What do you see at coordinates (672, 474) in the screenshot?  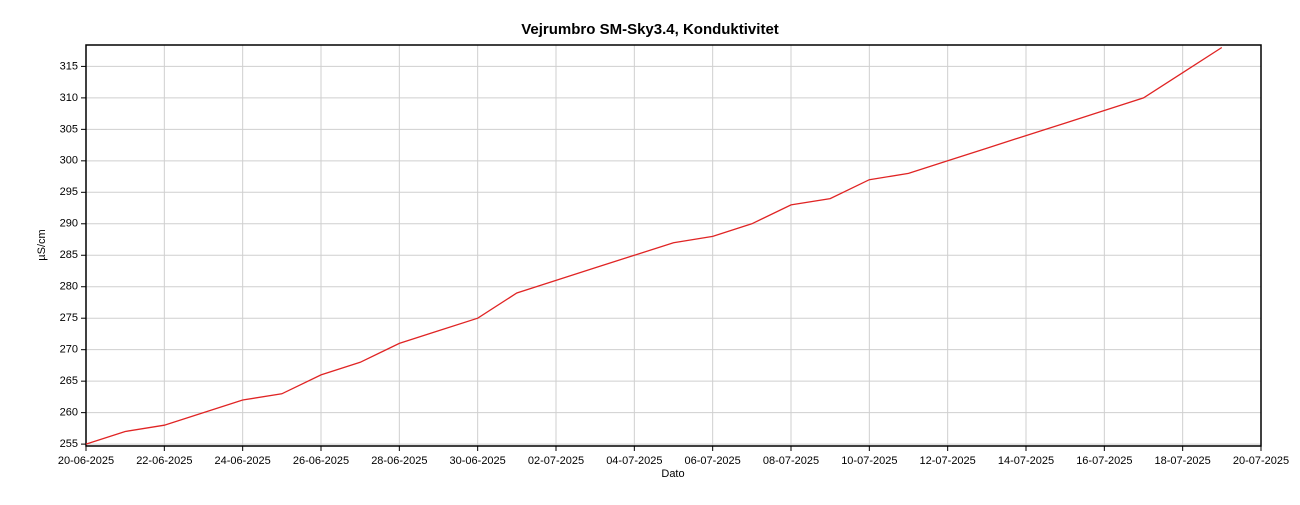 I see `x-axis-label: Dato` at bounding box center [672, 474].